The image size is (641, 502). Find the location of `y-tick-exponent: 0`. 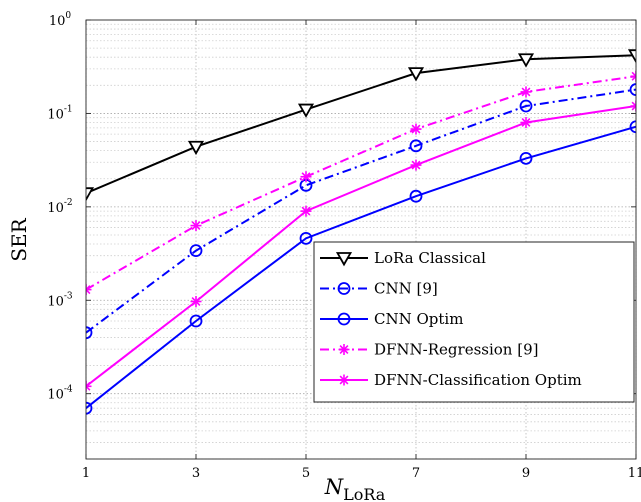

y-tick-exponent: 0 is located at coordinates (68, 16).